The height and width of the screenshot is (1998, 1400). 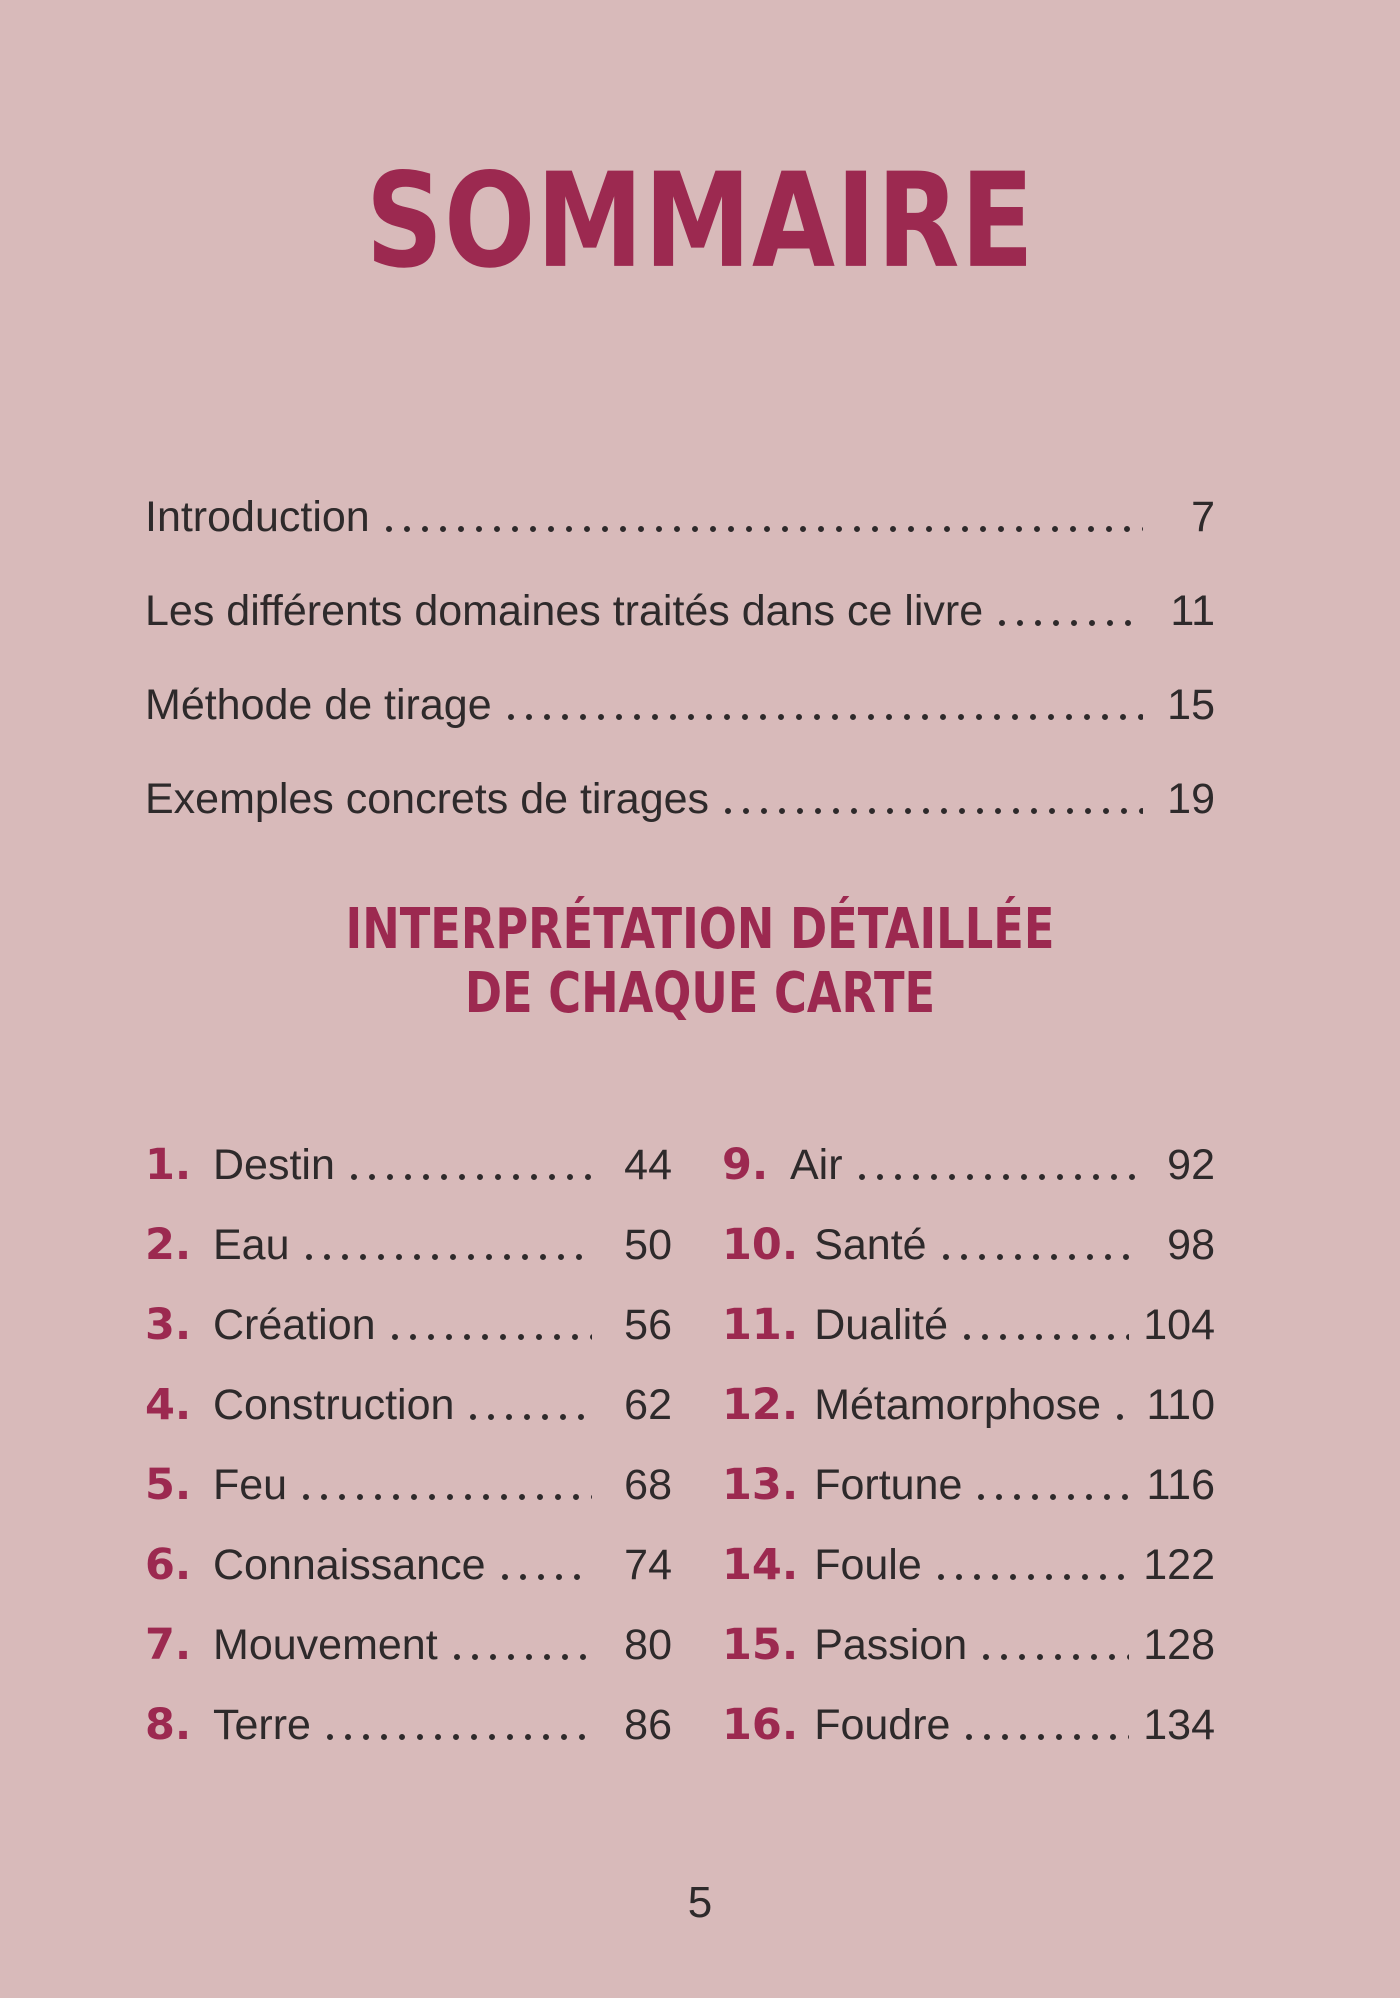 I want to click on entry-number: 6., so click(x=168, y=1565).